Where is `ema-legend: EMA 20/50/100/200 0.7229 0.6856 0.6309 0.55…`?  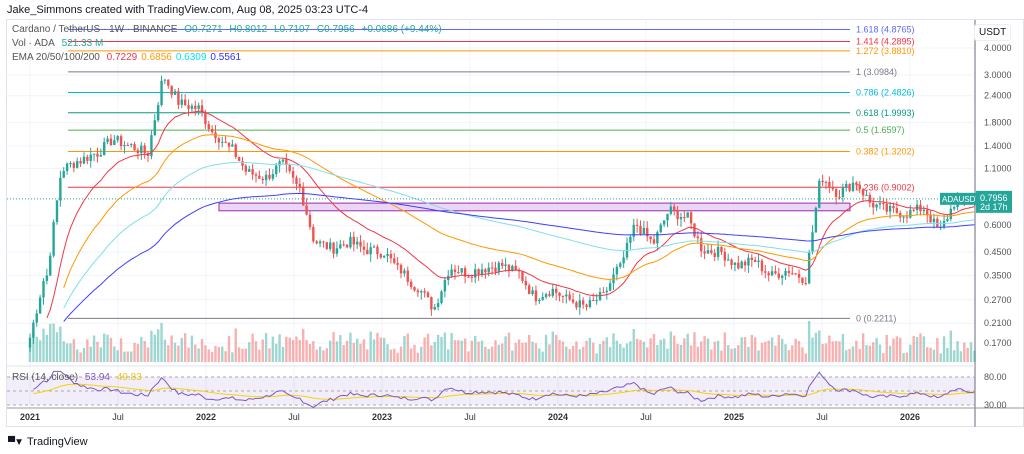 ema-legend: EMA 20/50/100/200 0.7229 0.6856 0.6309 0.55… is located at coordinates (130, 57).